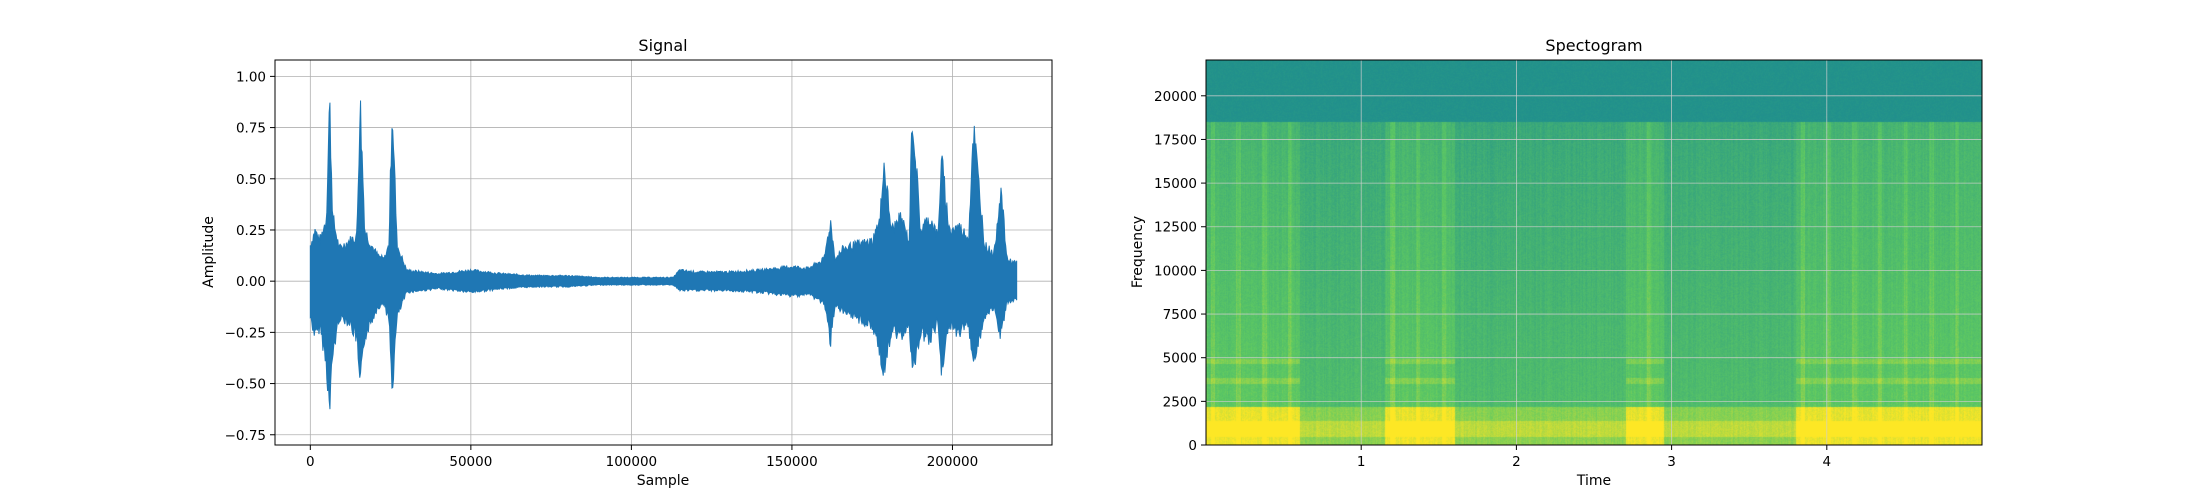 The height and width of the screenshot is (500, 2200). Describe the element at coordinates (470, 462) in the screenshot. I see `signal-xtick-label: 50000` at that location.